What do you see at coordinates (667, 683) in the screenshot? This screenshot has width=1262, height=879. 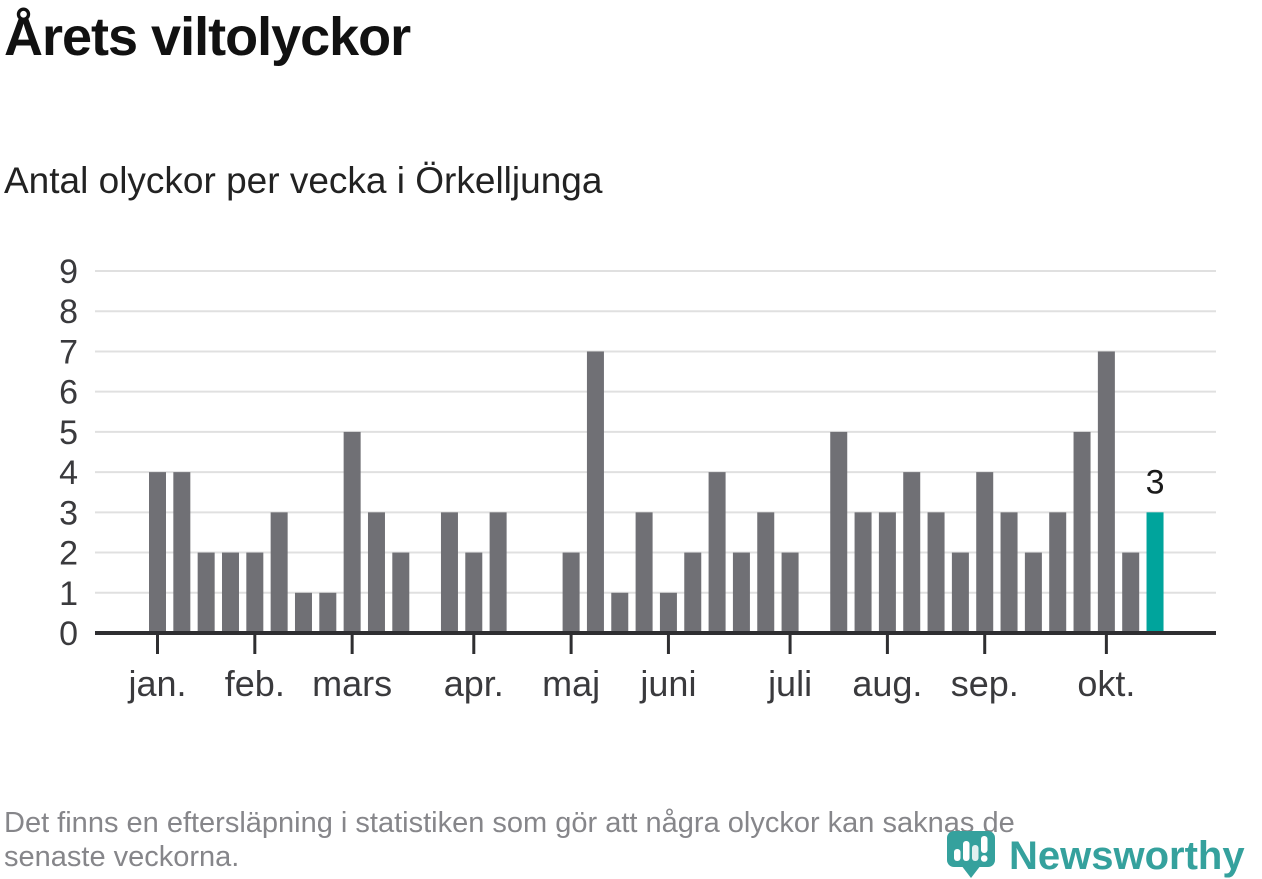 I see `x-axis-label: juni` at bounding box center [667, 683].